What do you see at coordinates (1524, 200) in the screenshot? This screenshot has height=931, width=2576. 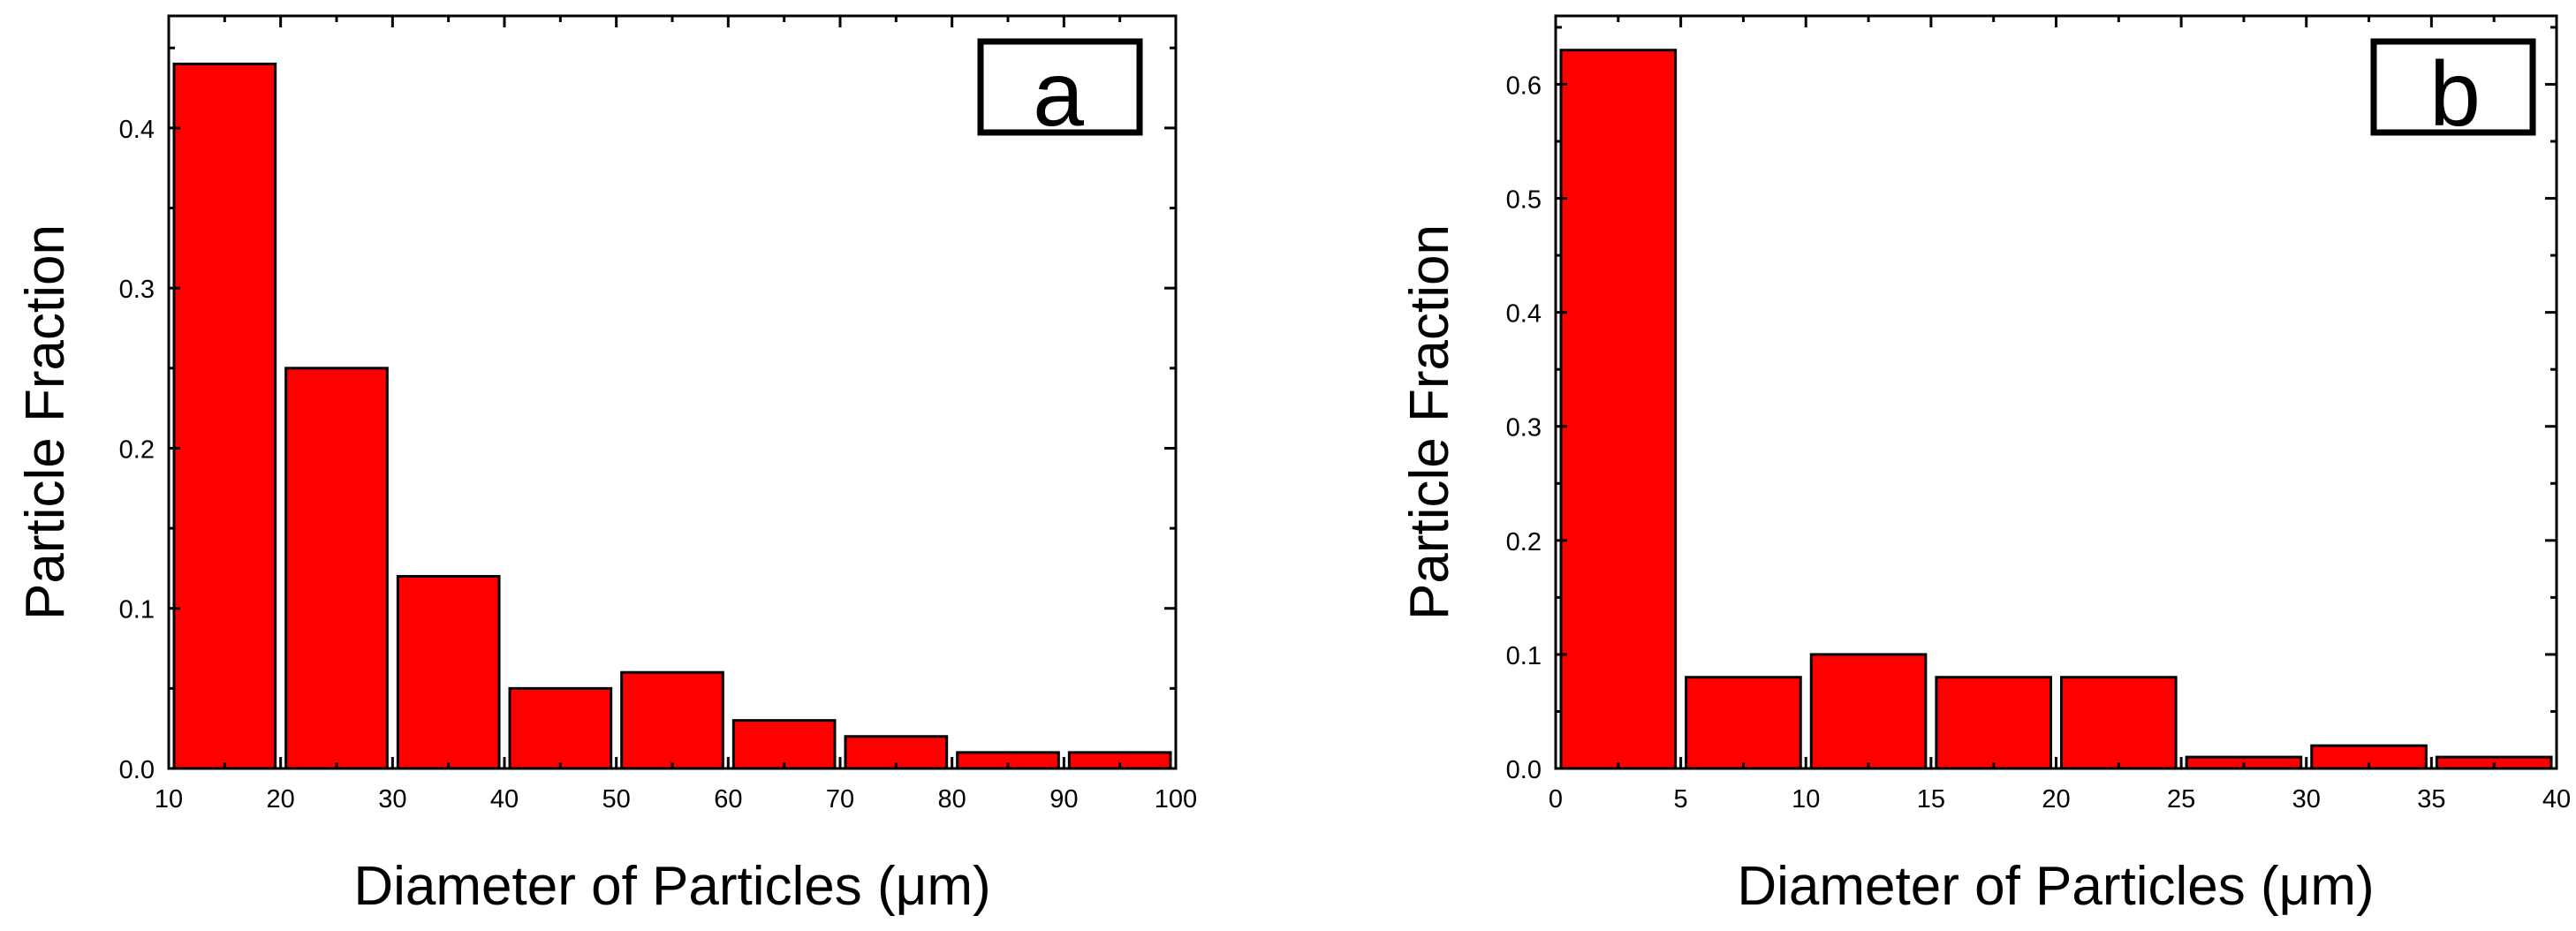 I see `y-tick-label: 0.5` at bounding box center [1524, 200].